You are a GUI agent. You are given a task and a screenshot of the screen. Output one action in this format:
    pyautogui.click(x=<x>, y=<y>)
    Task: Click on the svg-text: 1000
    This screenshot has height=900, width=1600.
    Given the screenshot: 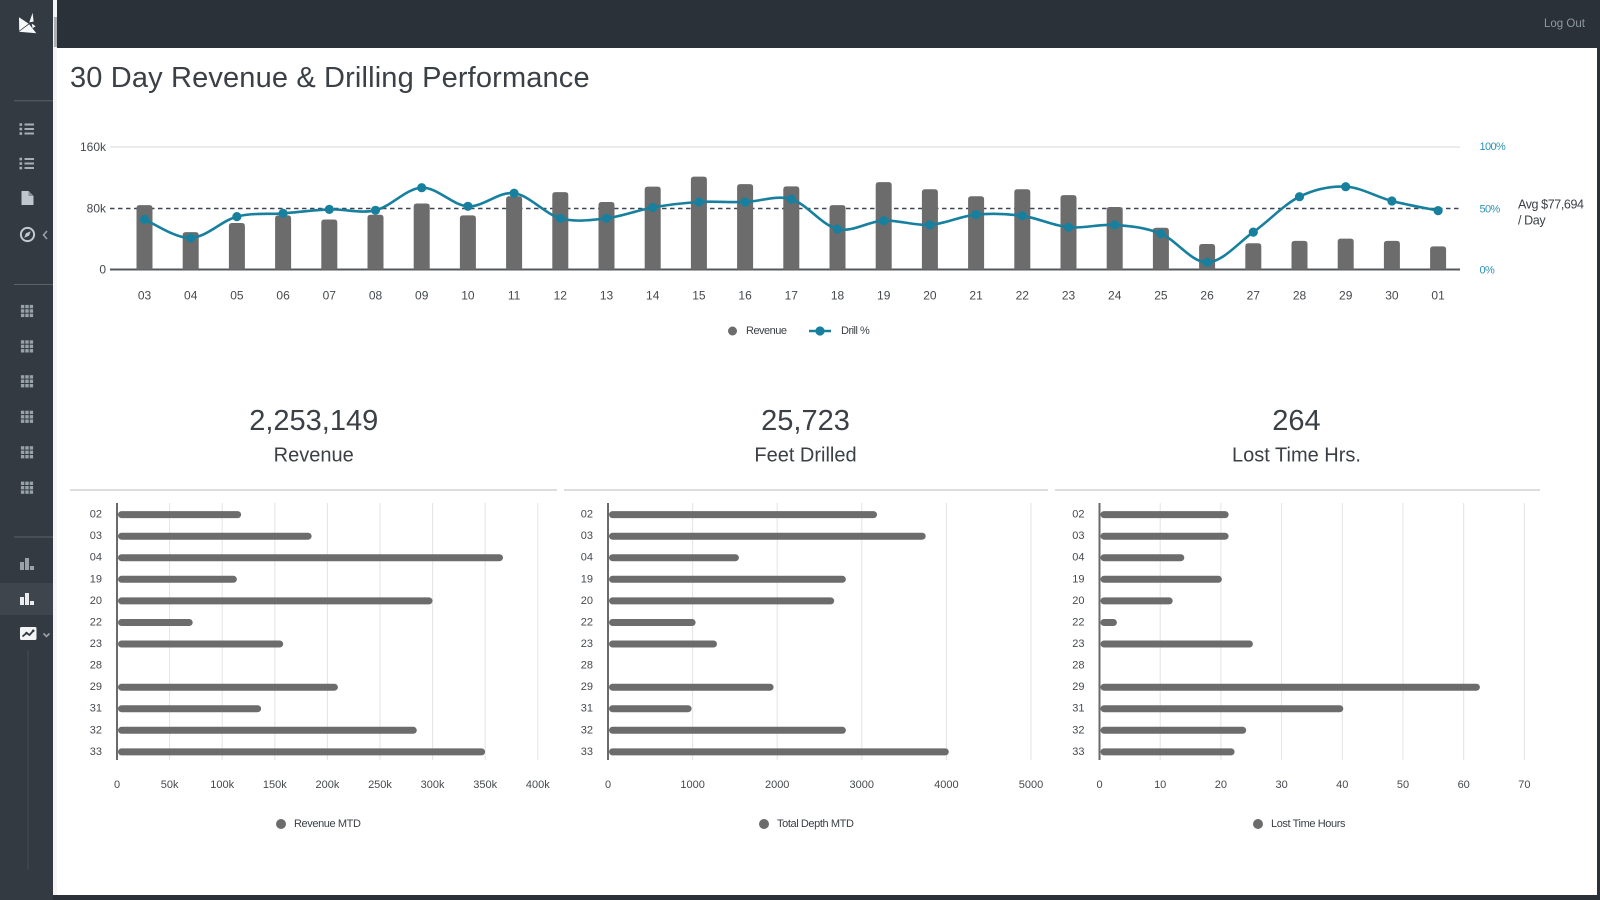 What is the action you would take?
    pyautogui.click(x=692, y=785)
    